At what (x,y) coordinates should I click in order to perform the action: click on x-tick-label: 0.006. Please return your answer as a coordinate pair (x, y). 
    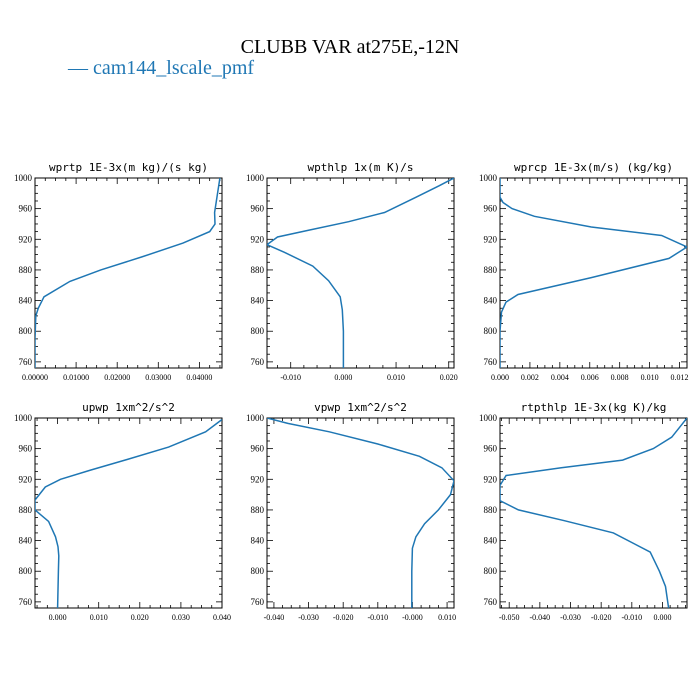
    Looking at the image, I should click on (590, 377).